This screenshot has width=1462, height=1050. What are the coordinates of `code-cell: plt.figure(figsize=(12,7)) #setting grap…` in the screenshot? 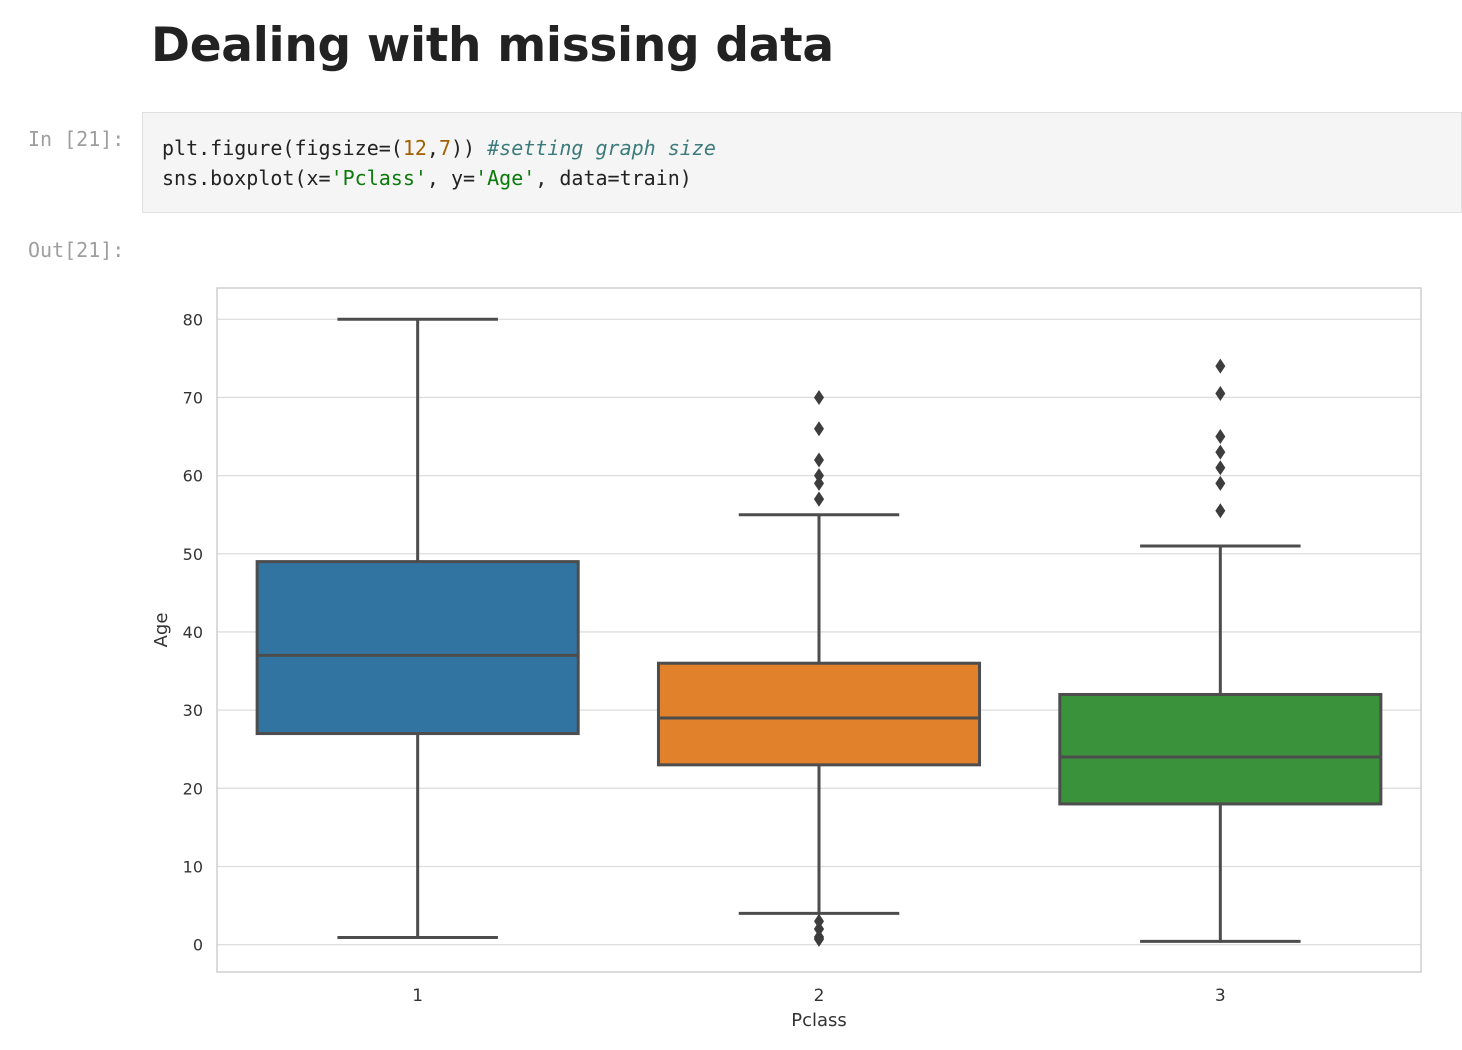 It's located at (802, 162).